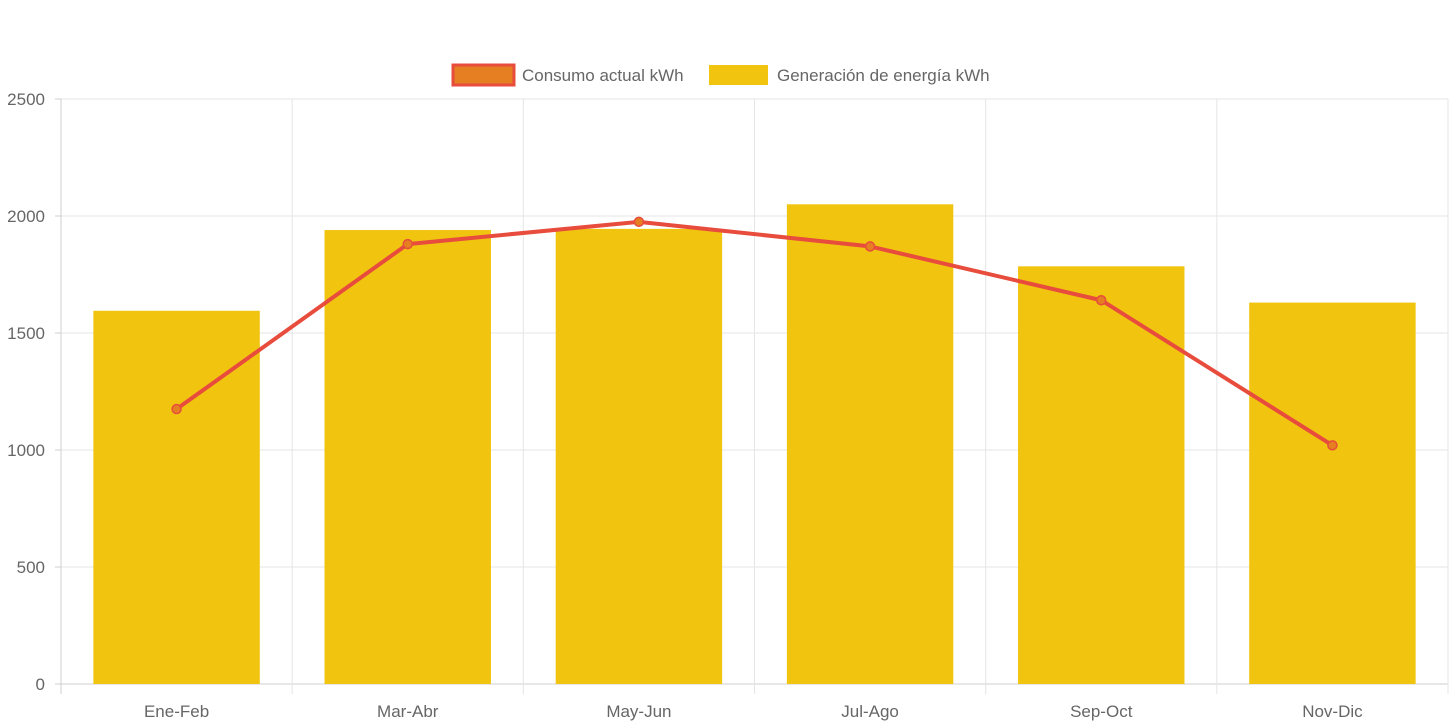 This screenshot has width=1456, height=727. I want to click on bar-ene-feb, so click(176, 497).